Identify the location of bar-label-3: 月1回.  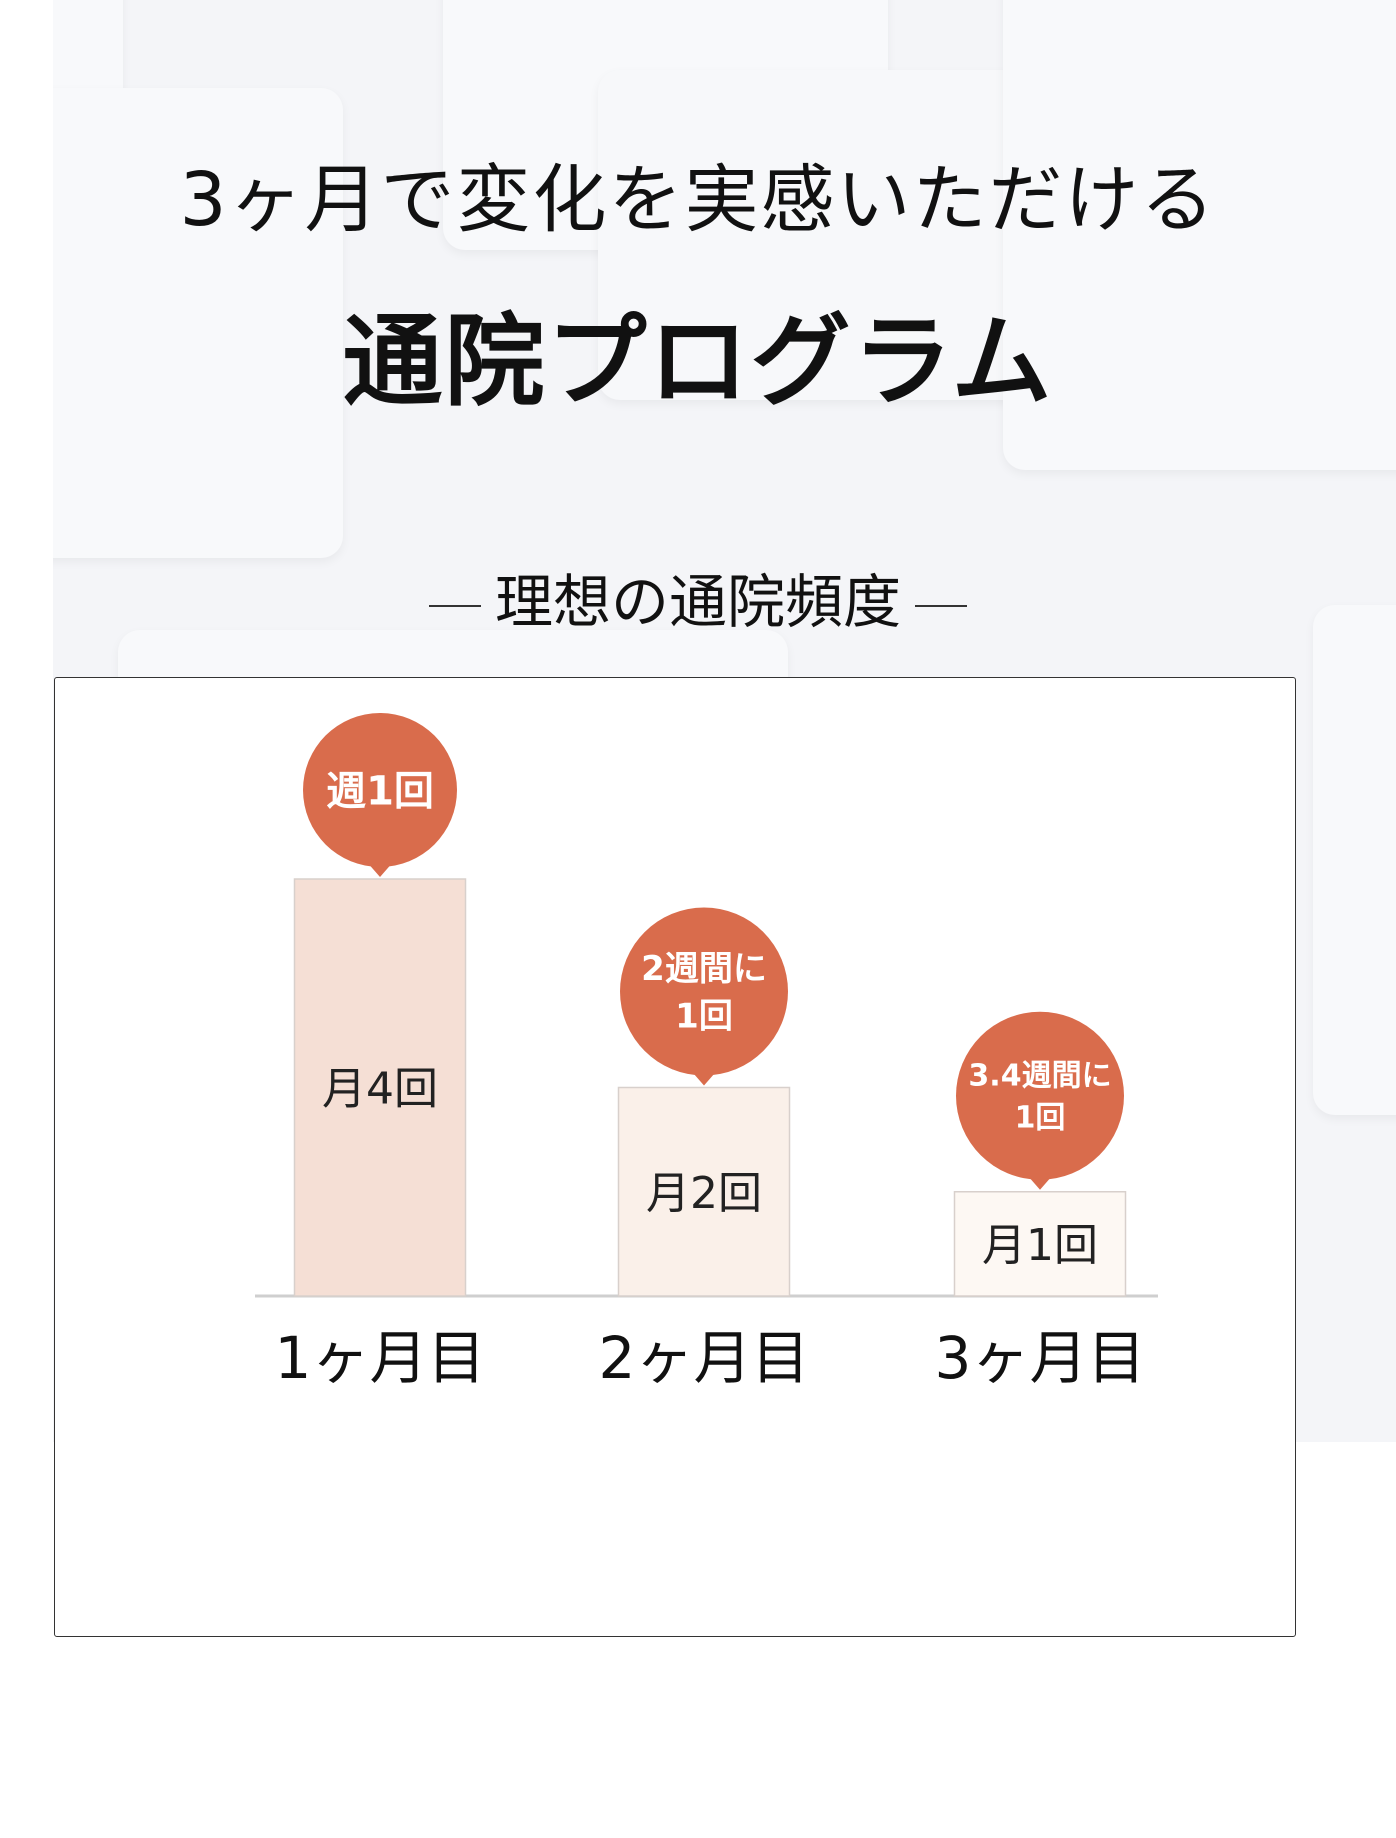
(1040, 1245).